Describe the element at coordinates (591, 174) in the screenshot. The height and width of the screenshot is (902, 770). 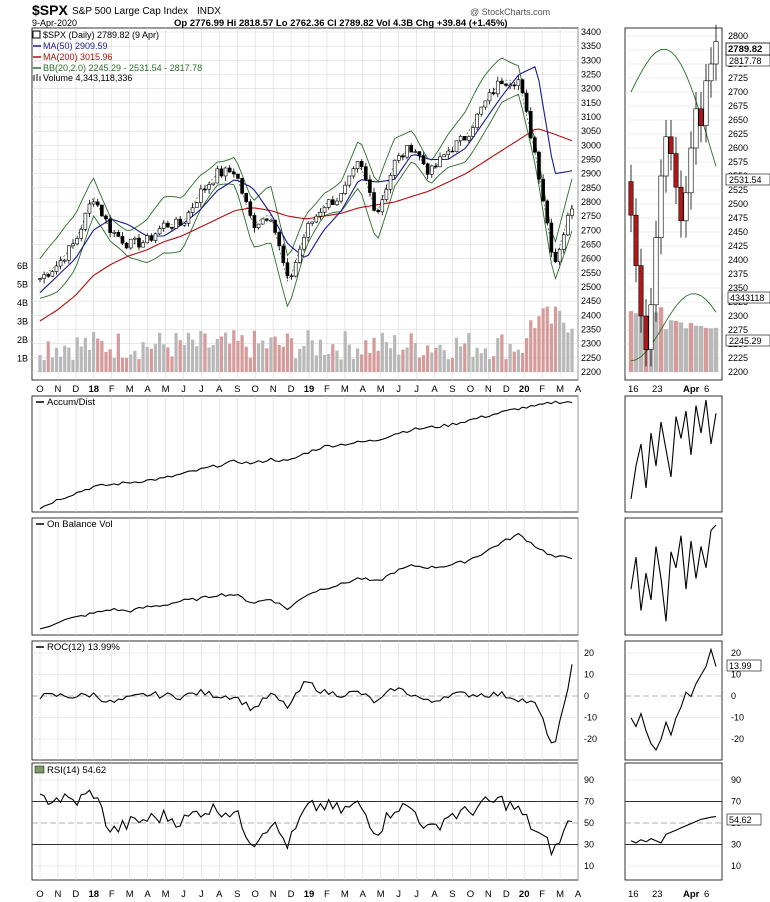
I see `price-tick-label: 2900` at that location.